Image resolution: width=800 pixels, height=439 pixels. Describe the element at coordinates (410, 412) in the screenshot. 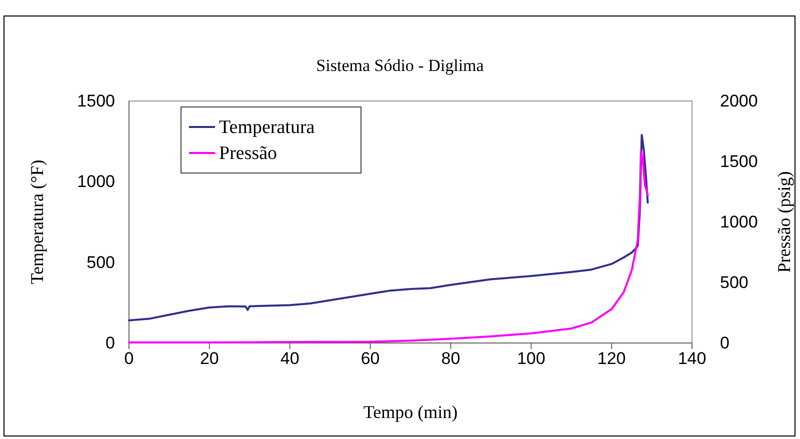

I see `x-axis-title: Tempo (min)` at that location.